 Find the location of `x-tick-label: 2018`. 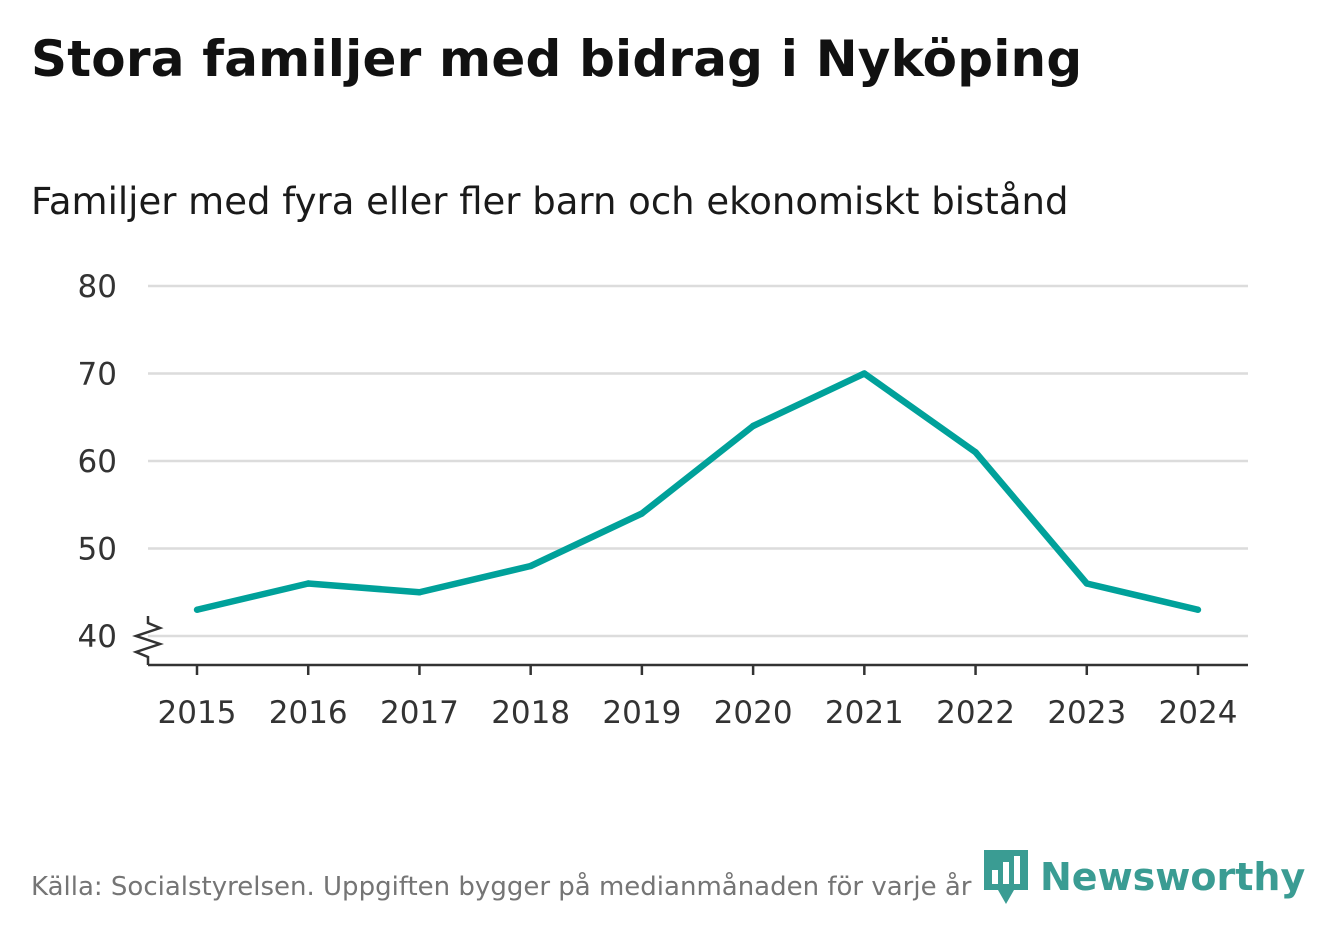

x-tick-label: 2018 is located at coordinates (530, 713).